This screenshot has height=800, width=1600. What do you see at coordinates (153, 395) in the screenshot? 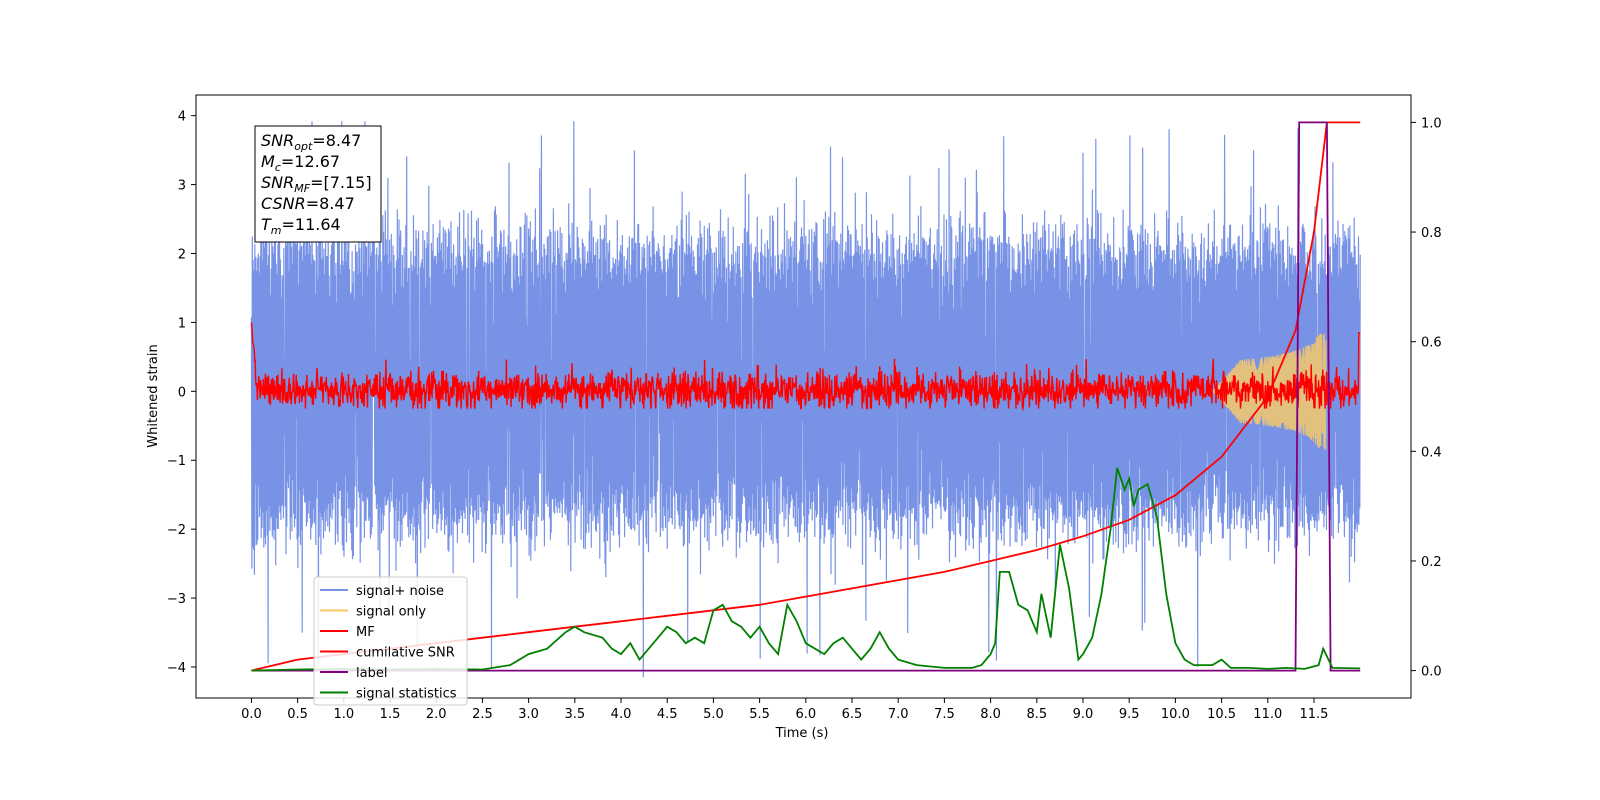
I see `y-axis-label: Whitened strain` at bounding box center [153, 395].